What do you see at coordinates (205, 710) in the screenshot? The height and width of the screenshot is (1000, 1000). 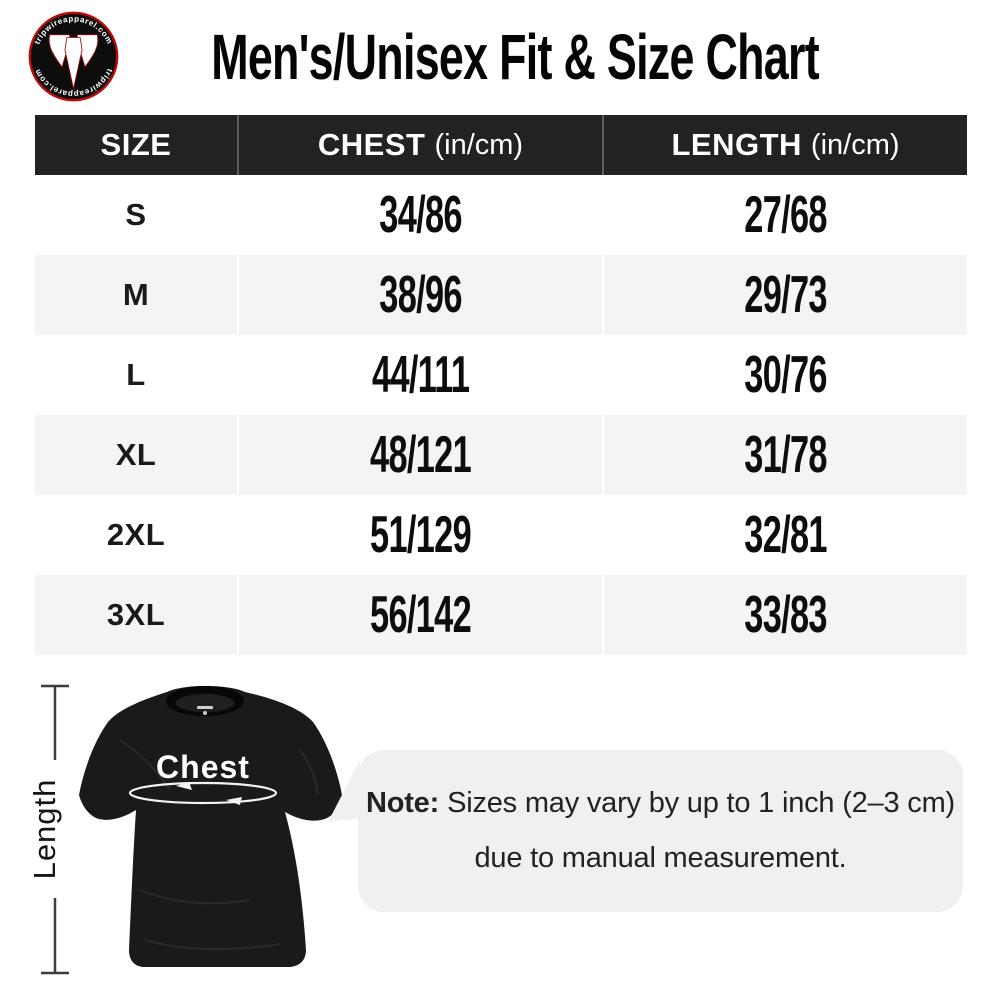 I see `collar-label` at bounding box center [205, 710].